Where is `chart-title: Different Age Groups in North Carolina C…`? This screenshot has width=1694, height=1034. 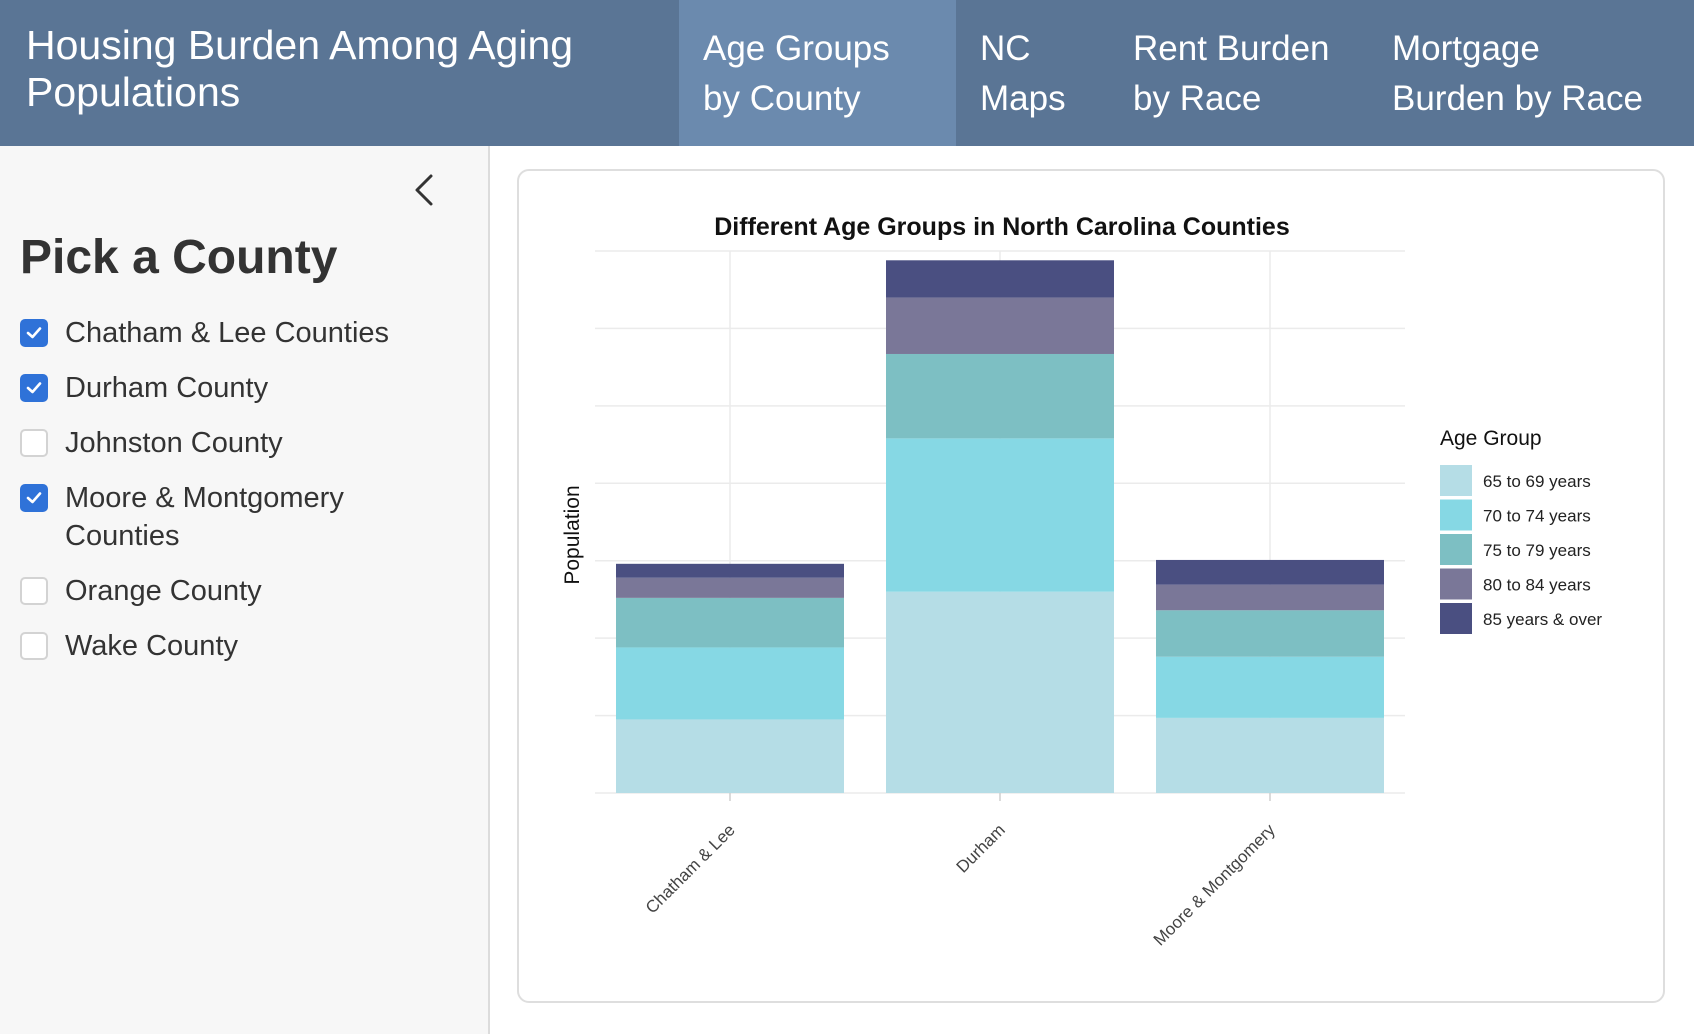
chart-title: Different Age Groups in North Carolina C… is located at coordinates (1002, 227).